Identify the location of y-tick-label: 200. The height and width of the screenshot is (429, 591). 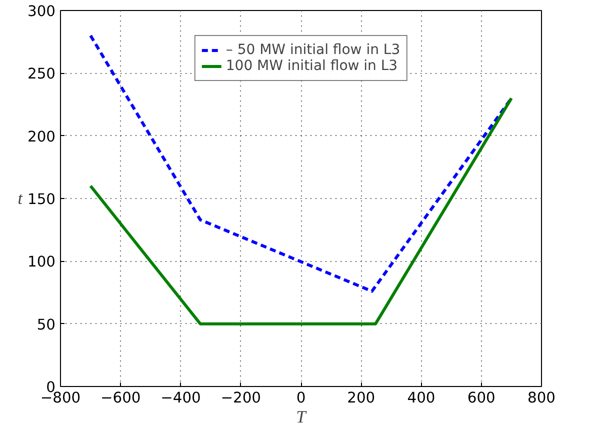
(42, 137).